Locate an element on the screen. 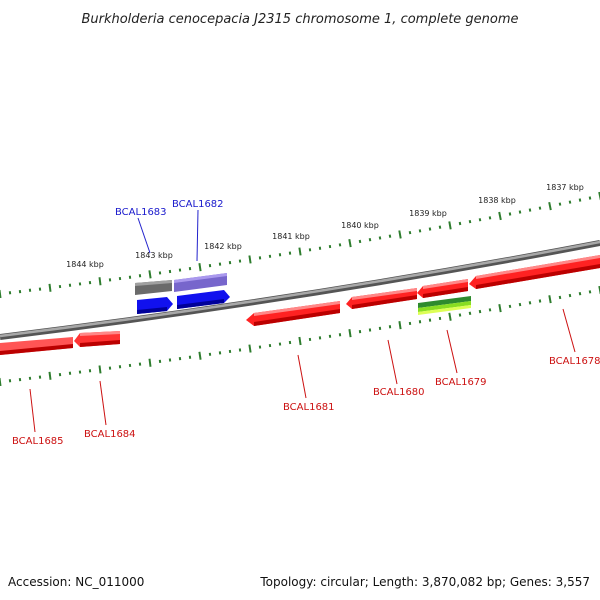 Image resolution: width=600 pixels, height=600 pixels. scale-label-1841: 1841 kbp is located at coordinates (291, 236).